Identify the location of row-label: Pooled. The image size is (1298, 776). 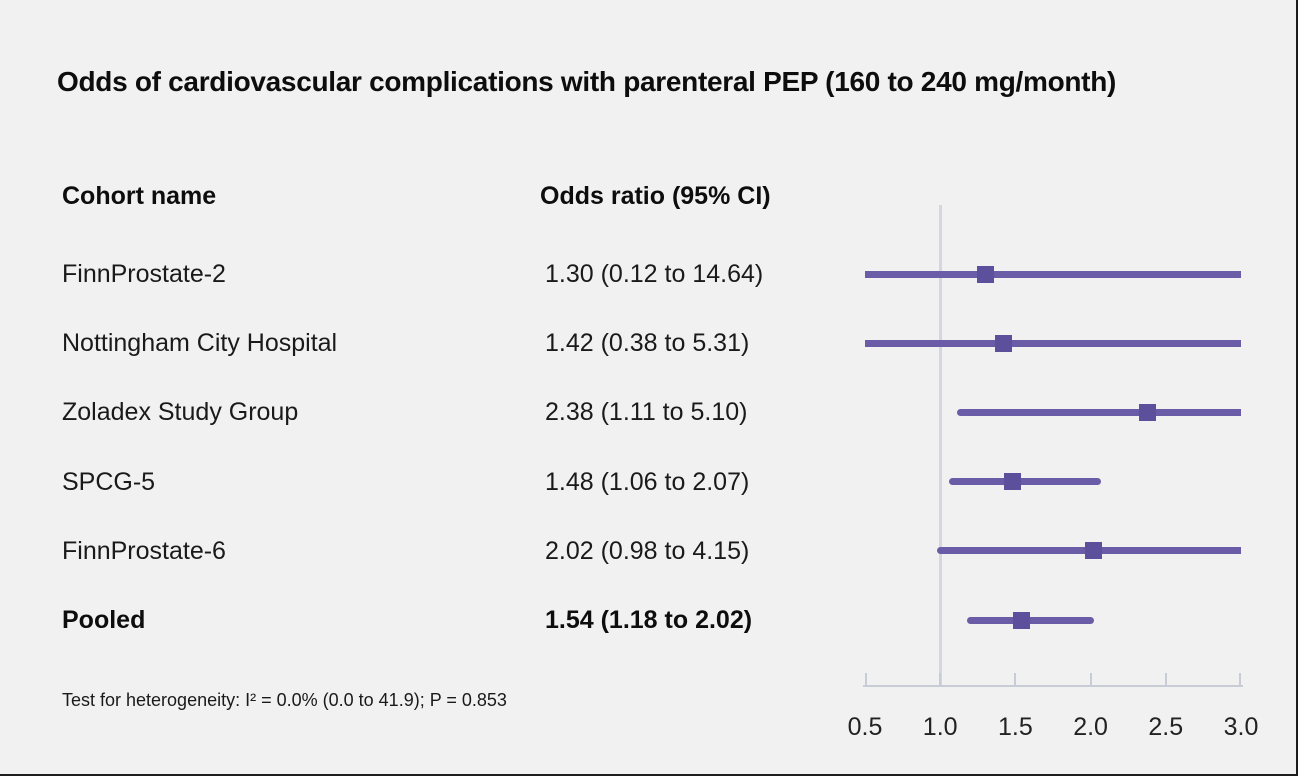
(104, 620).